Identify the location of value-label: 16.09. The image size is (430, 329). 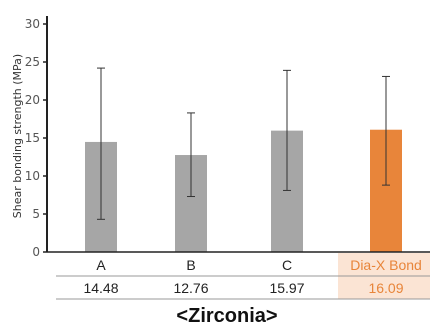
(385, 288).